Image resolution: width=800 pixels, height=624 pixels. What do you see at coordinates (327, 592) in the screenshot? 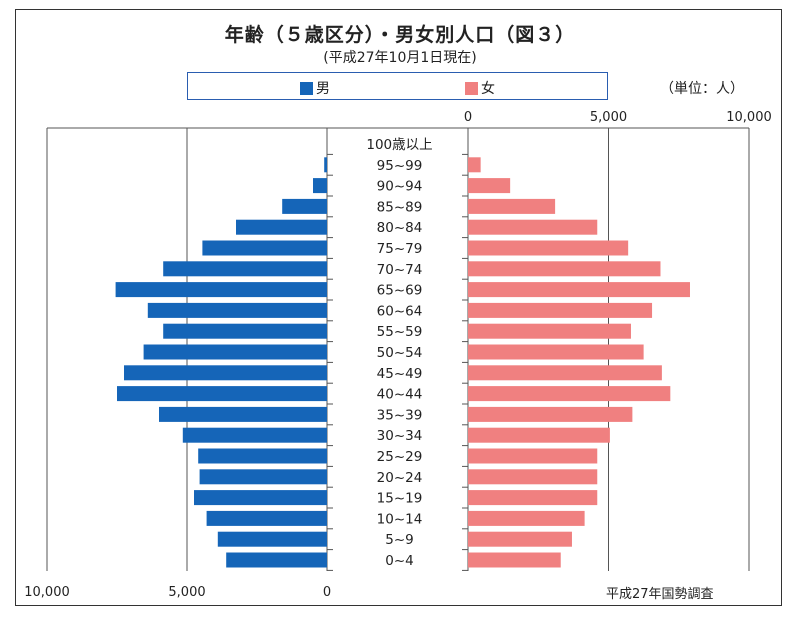
I see `male-axis-tick-label: 0` at bounding box center [327, 592].